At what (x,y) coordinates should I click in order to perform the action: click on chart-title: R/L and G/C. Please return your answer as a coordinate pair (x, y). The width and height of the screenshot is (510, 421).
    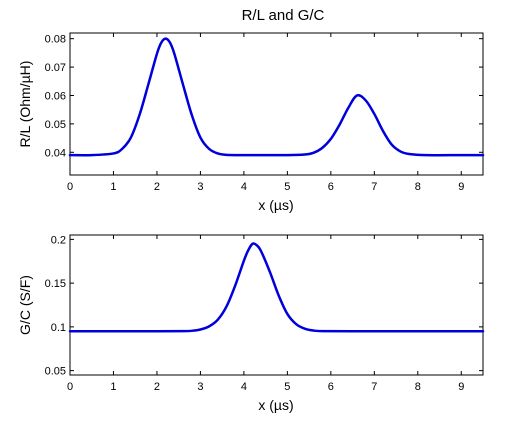
    Looking at the image, I should click on (283, 15).